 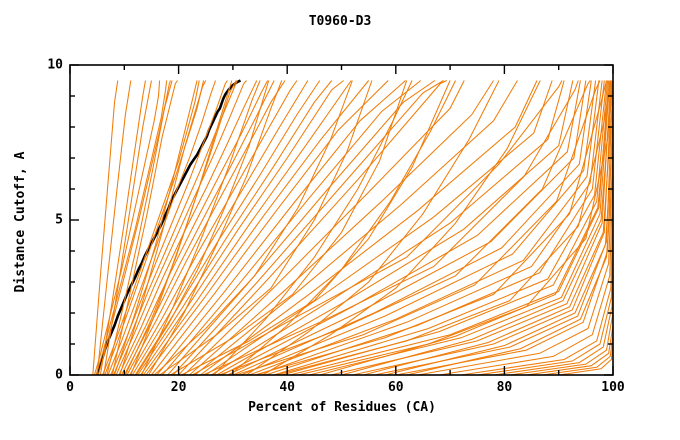 What do you see at coordinates (340, 21) in the screenshot?
I see `chart-title: T0960-D3` at bounding box center [340, 21].